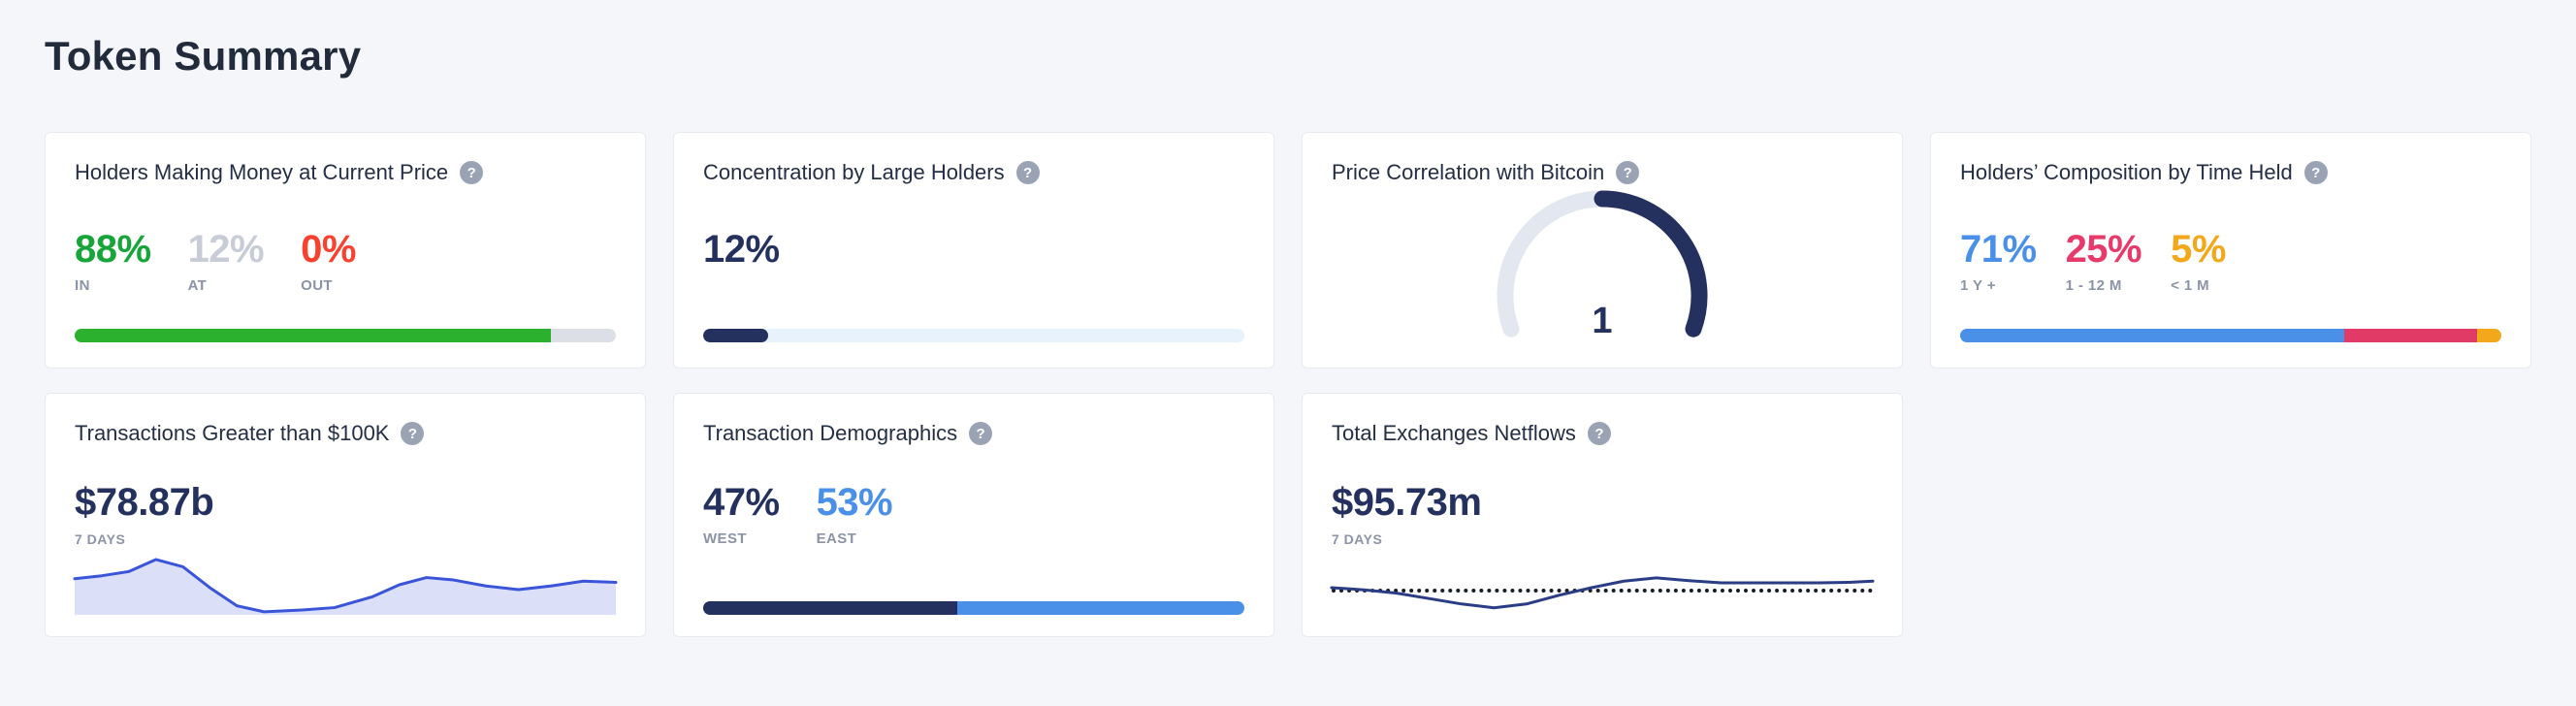 The image size is (2576, 706). What do you see at coordinates (741, 502) in the screenshot?
I see `stat-west-value: 47%` at bounding box center [741, 502].